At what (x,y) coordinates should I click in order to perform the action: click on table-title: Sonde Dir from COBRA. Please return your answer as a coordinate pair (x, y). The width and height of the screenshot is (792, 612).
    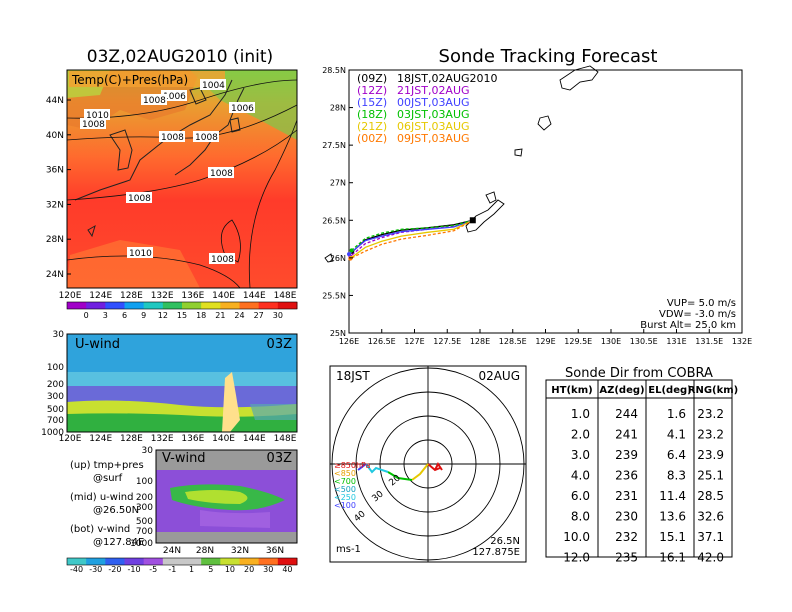
    Looking at the image, I should click on (639, 373).